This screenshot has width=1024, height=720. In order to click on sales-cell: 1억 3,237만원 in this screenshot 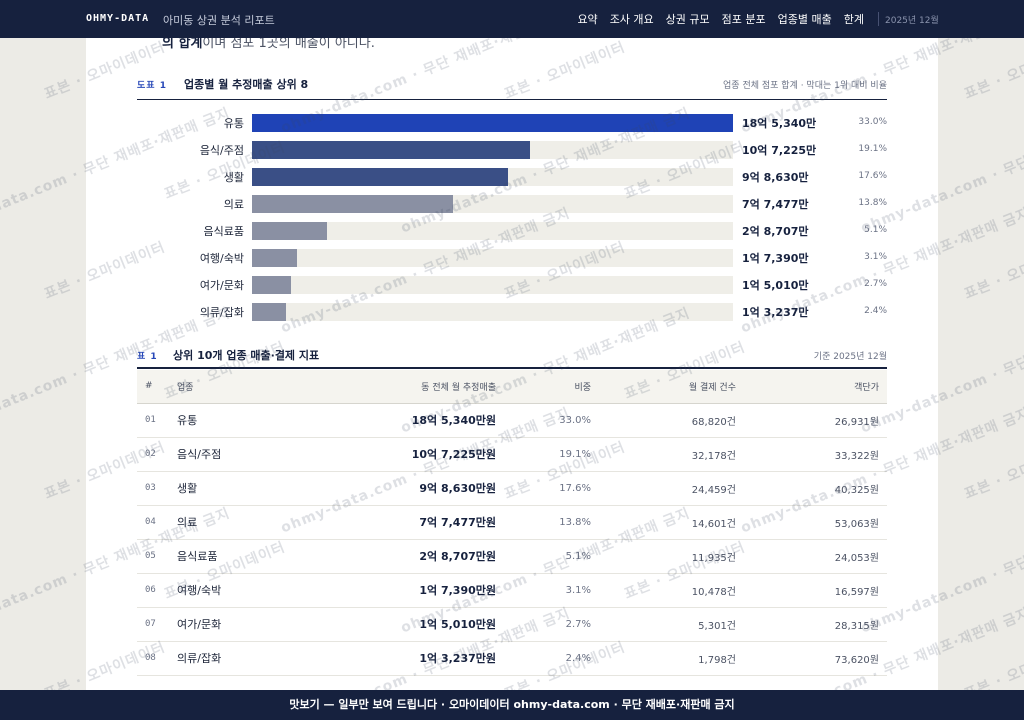, I will do `click(411, 658)`.